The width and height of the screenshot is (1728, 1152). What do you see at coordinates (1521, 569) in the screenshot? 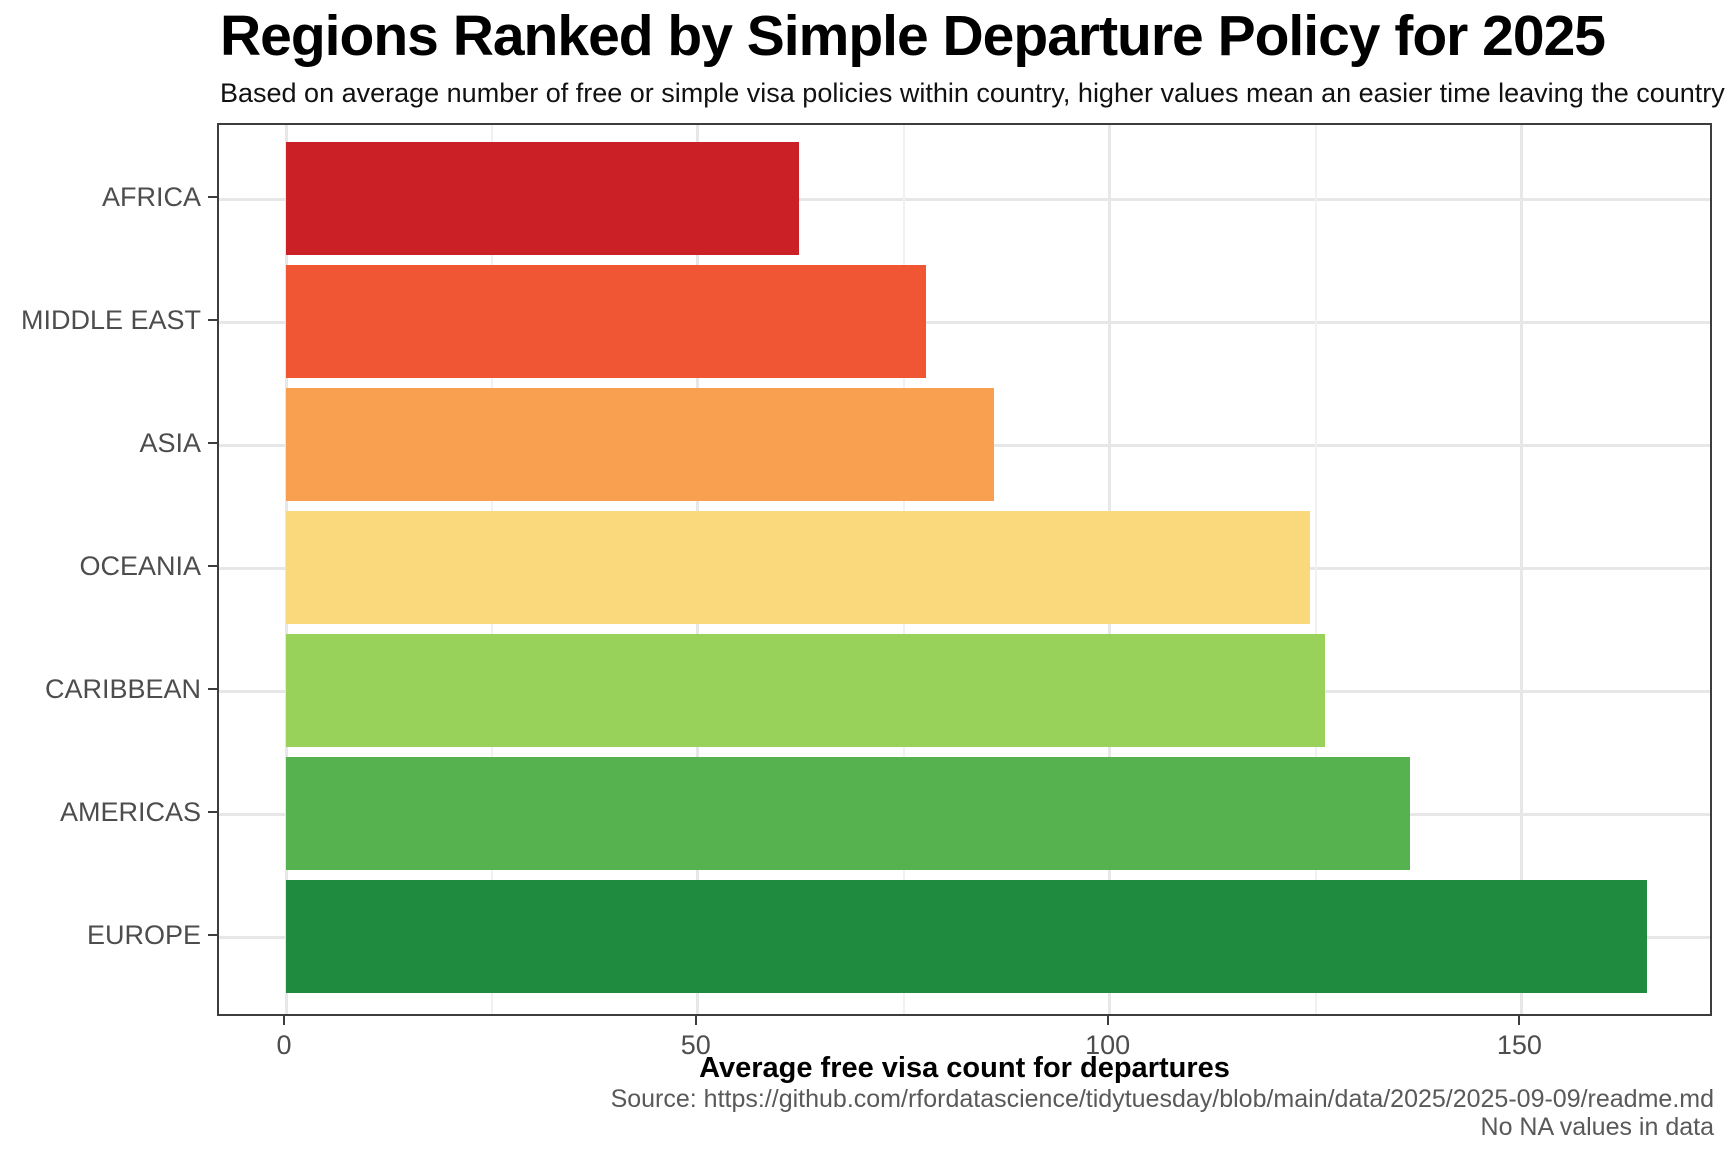
I see `gridline-vertical-major` at bounding box center [1521, 569].